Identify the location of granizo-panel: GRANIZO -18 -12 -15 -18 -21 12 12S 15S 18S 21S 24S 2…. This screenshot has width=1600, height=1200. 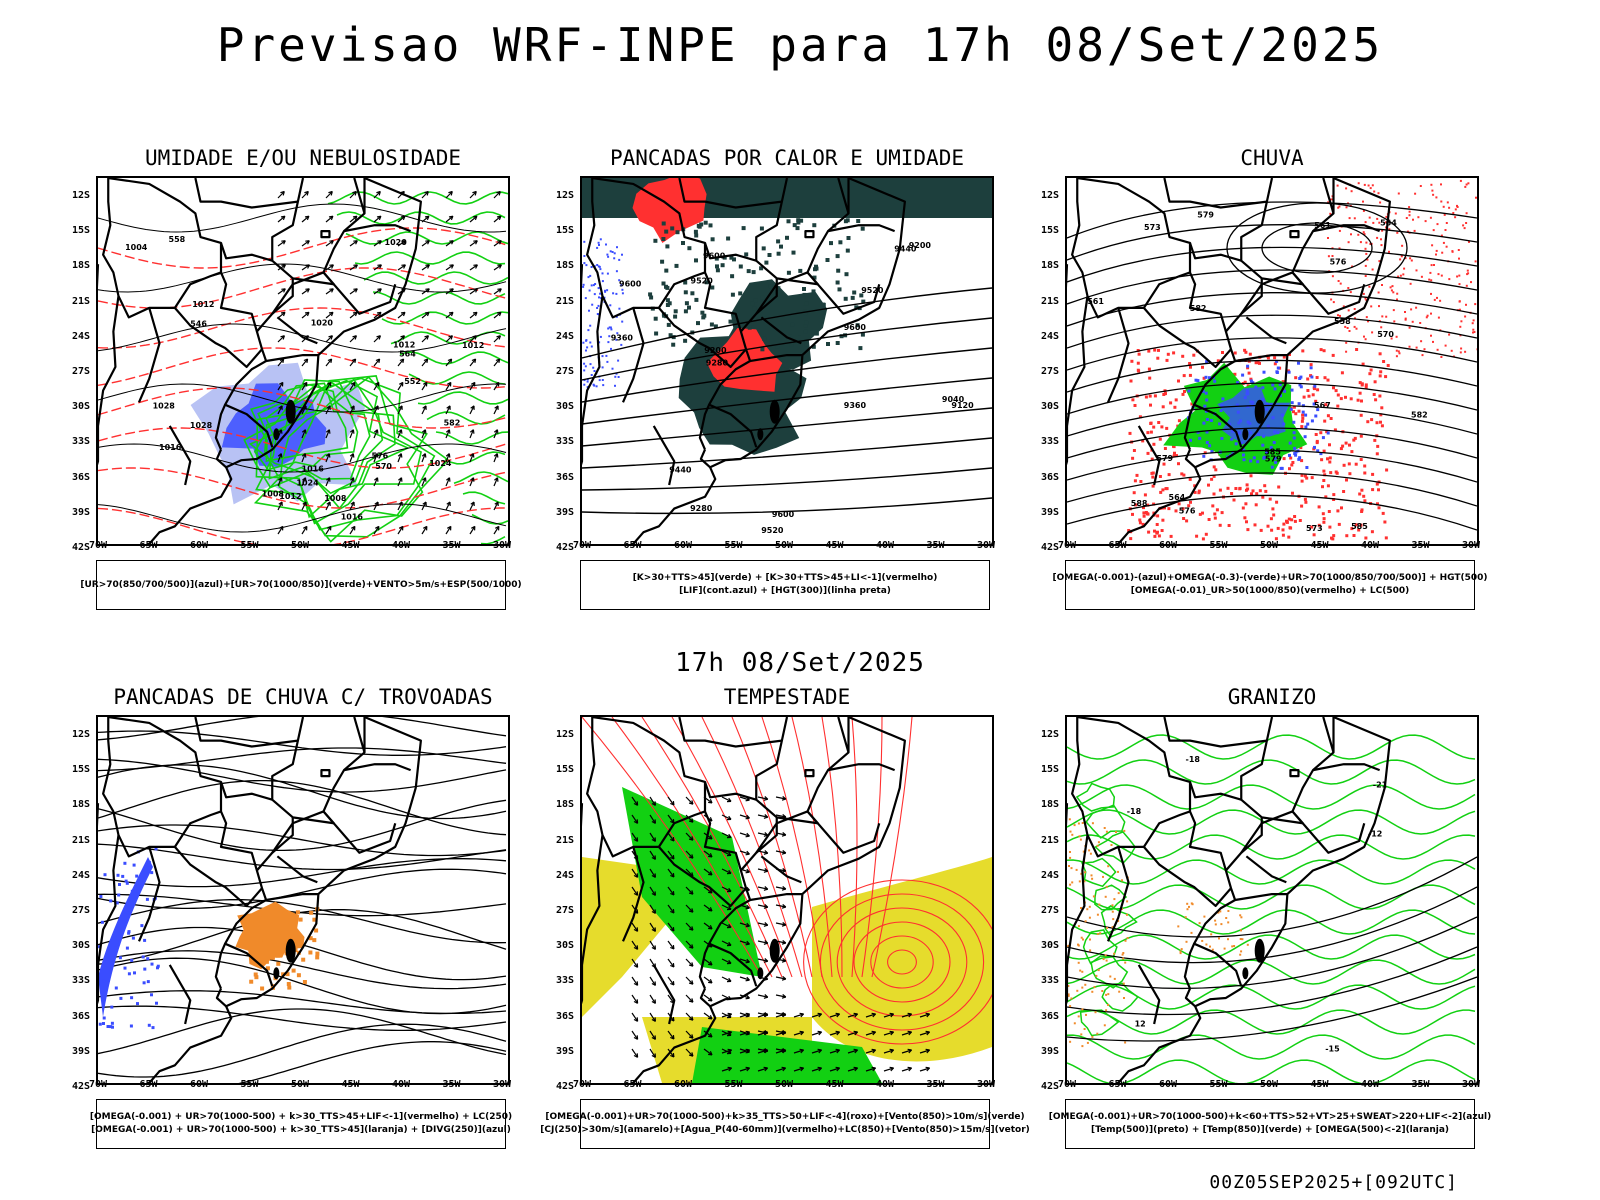
(1260, 918).